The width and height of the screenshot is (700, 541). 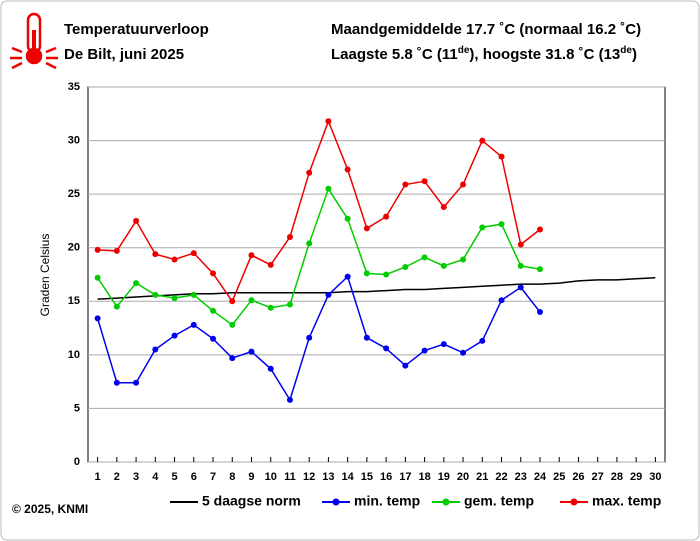 I want to click on x-tick-label: 30, so click(x=655, y=477).